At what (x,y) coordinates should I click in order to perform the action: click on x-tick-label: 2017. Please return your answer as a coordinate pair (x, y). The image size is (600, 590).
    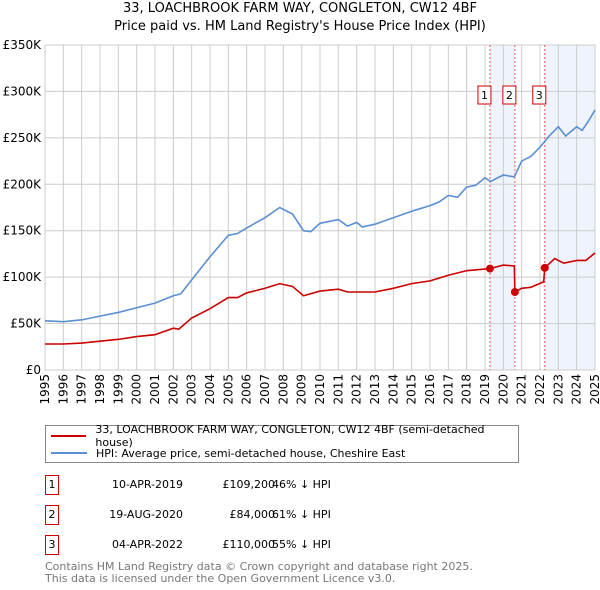
    Looking at the image, I should click on (448, 389).